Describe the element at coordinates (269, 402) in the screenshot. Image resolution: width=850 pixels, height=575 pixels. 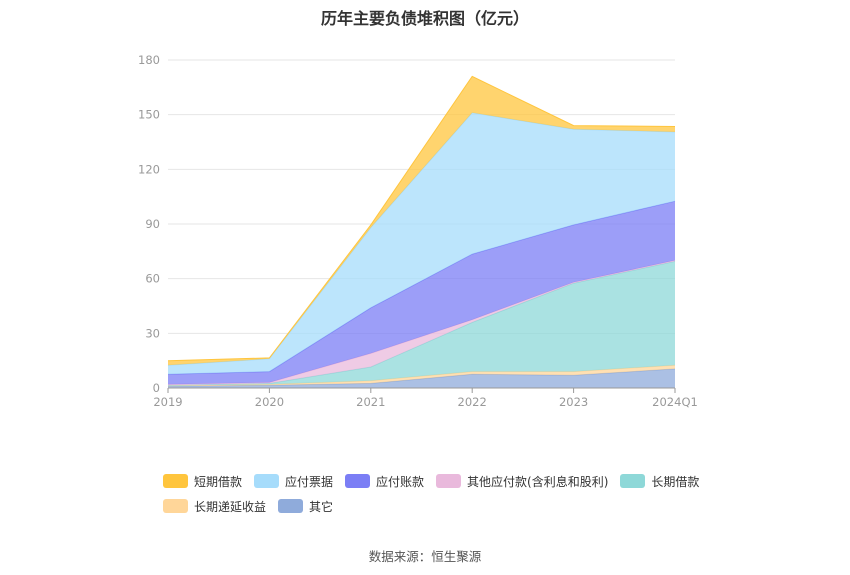
I see `x-tick-label: 2020` at that location.